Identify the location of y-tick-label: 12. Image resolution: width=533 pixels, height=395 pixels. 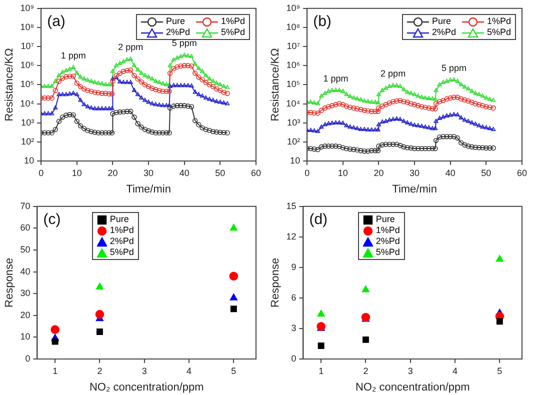
(291, 236).